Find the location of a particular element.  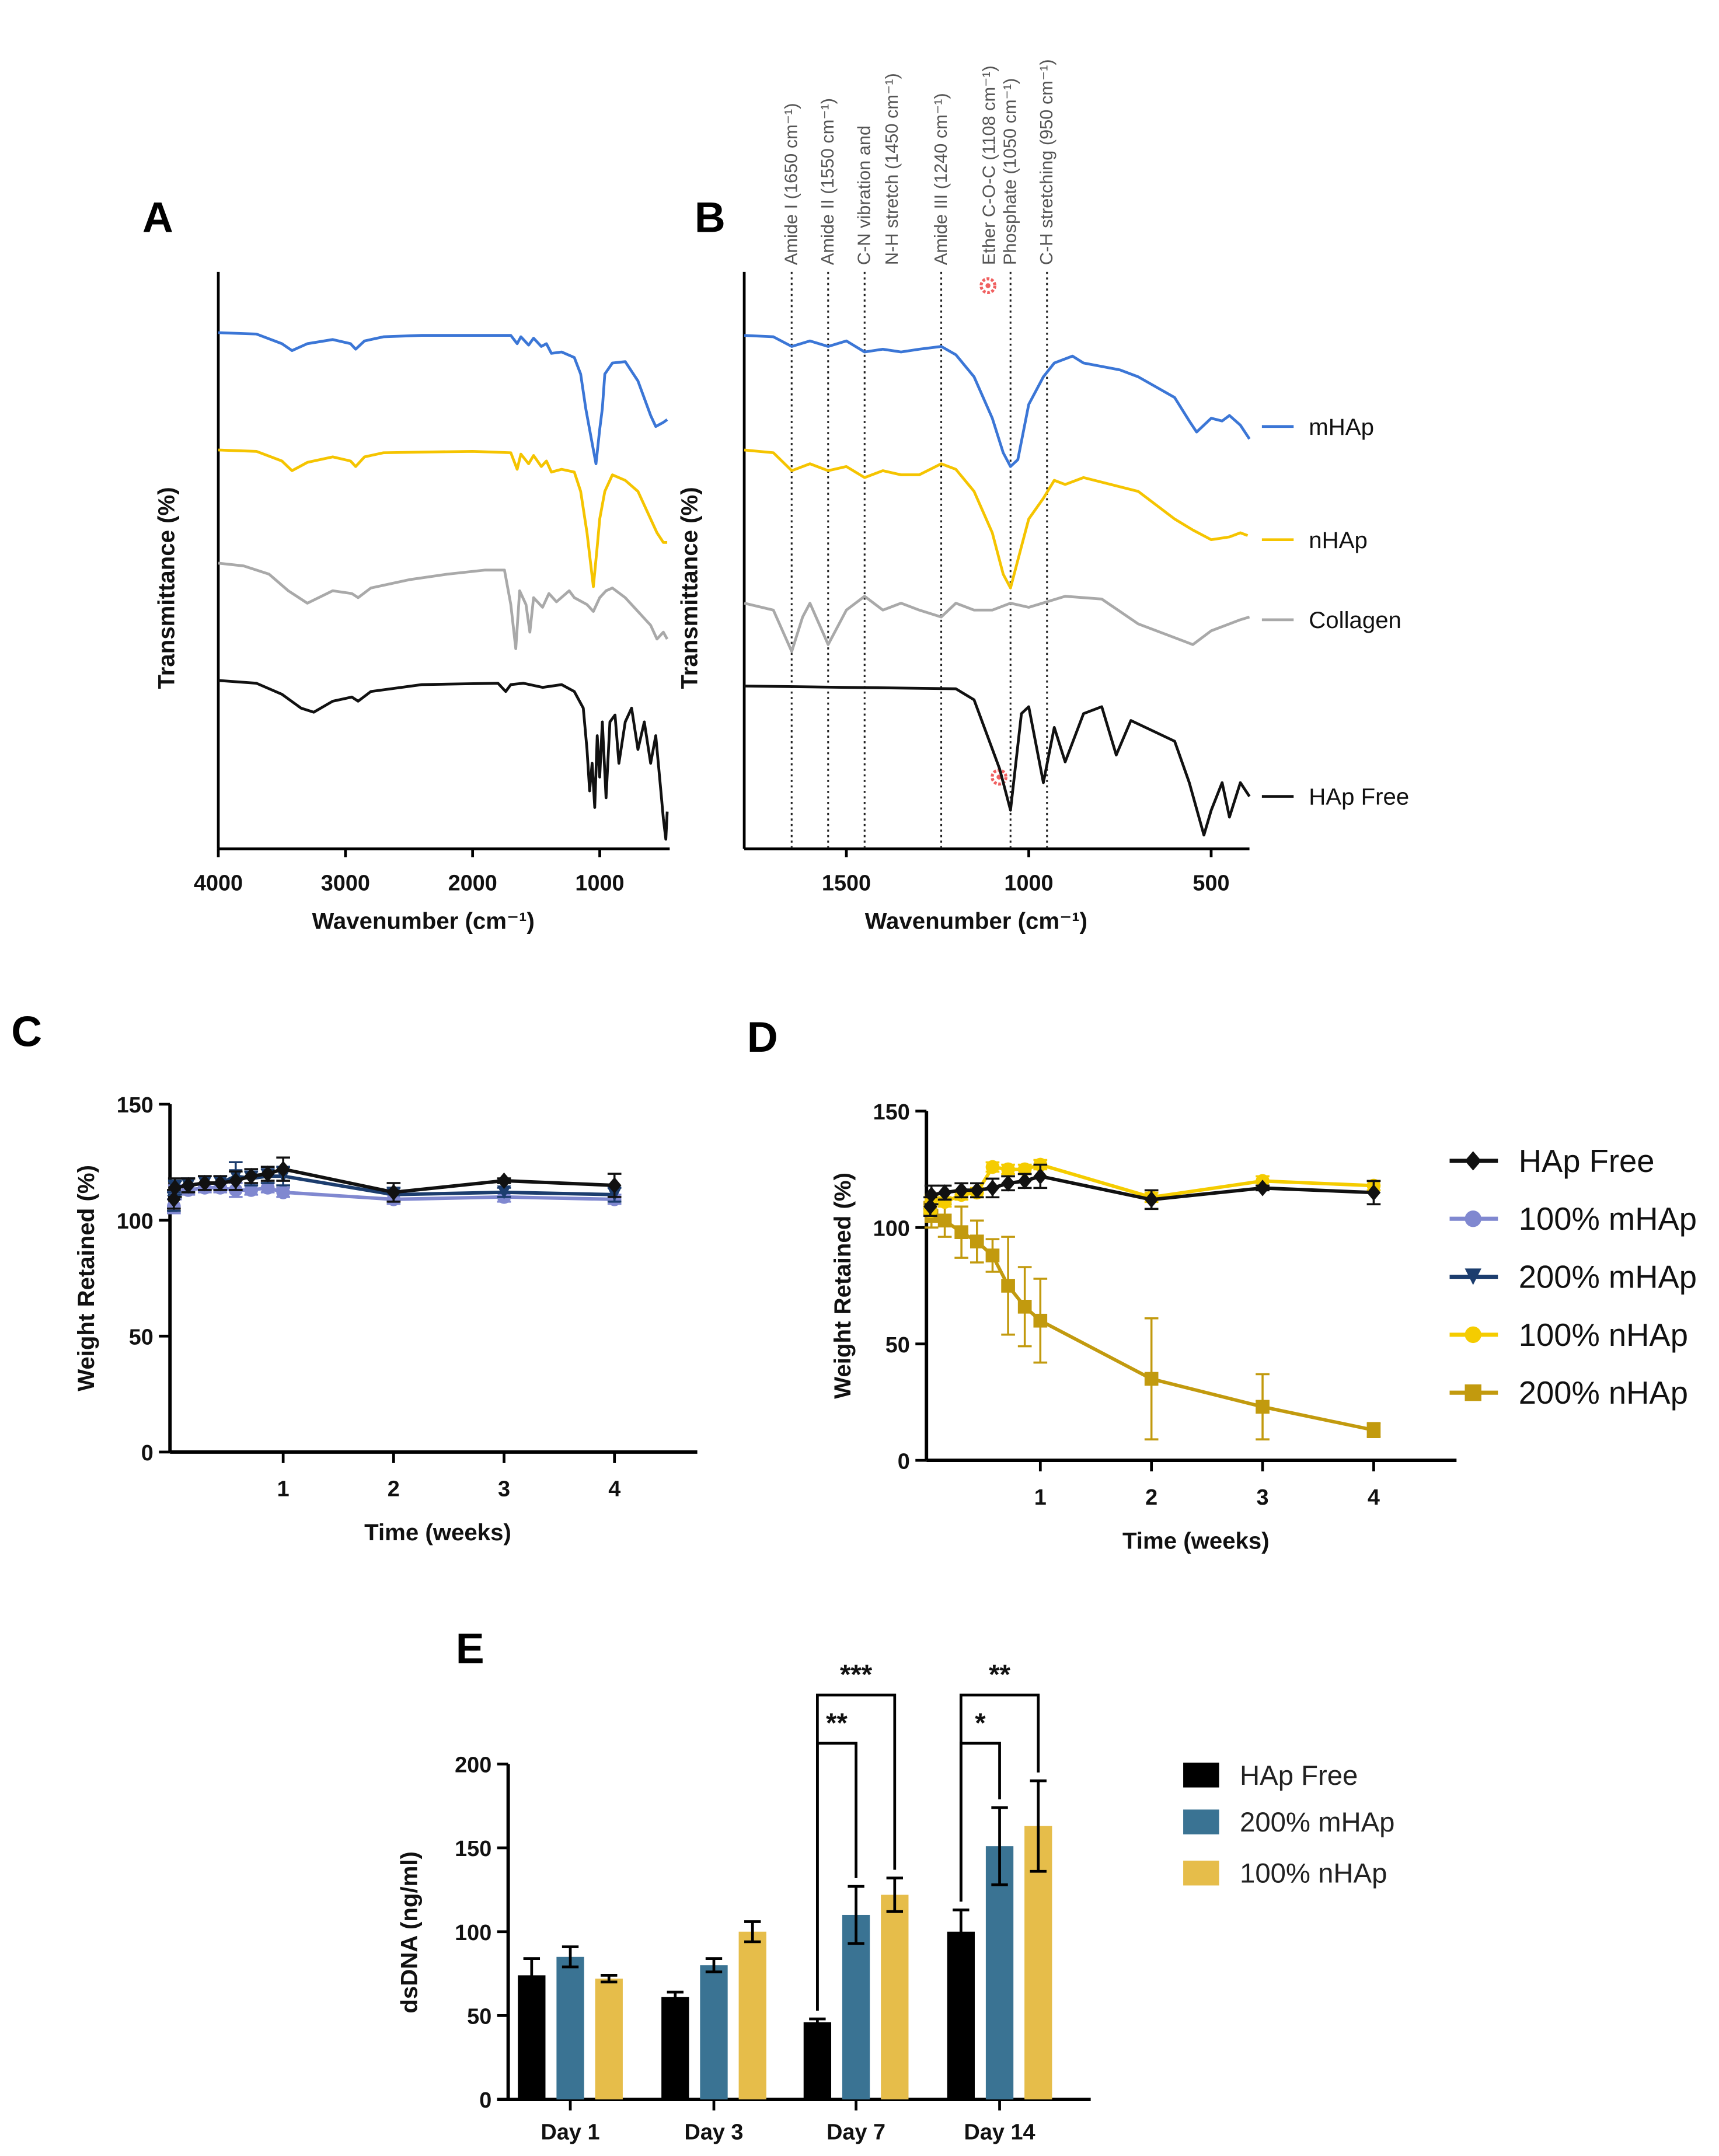

x-tick-label: Day 14 is located at coordinates (1000, 2132).